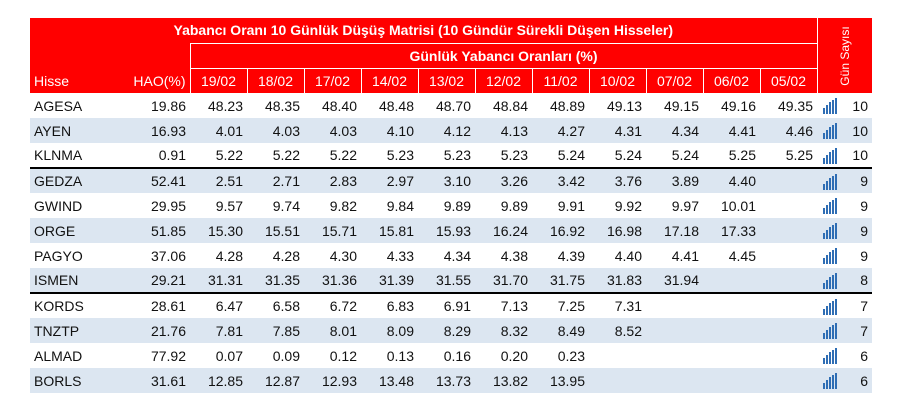 This screenshot has height=419, width=909. What do you see at coordinates (571, 205) in the screenshot?
I see `daily-ratio: 9.91` at bounding box center [571, 205].